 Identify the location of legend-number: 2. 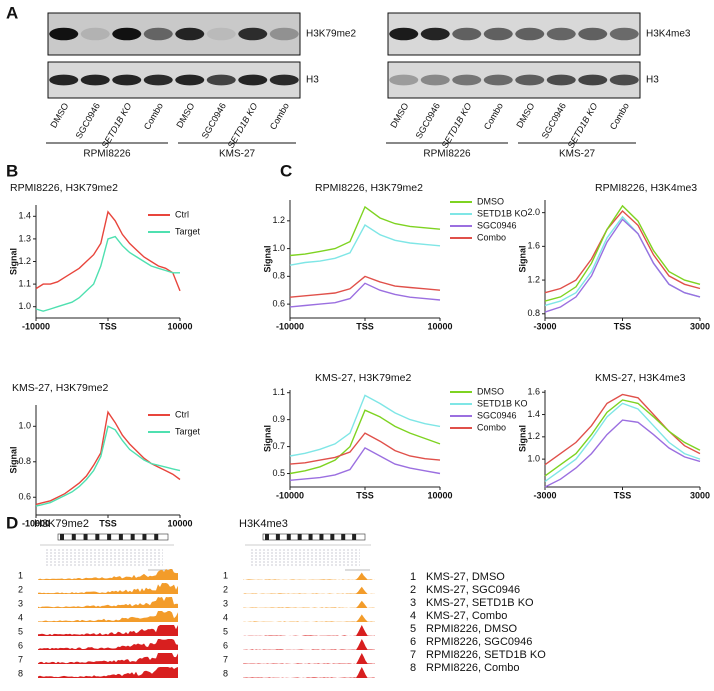
(413, 590).